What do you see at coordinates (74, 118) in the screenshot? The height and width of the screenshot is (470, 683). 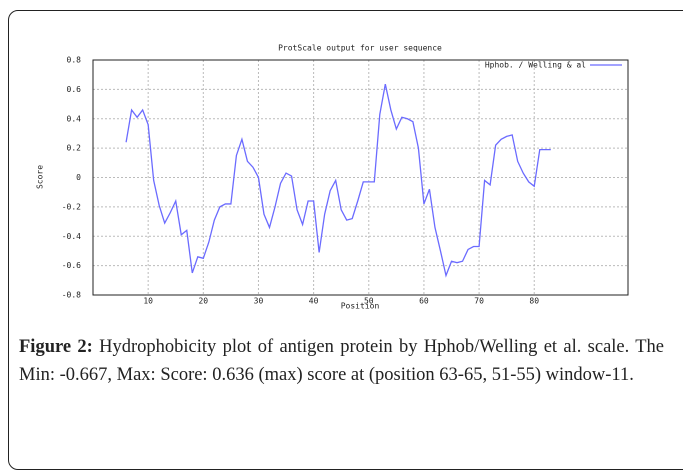 I see `y-tick-label: 0.4` at bounding box center [74, 118].